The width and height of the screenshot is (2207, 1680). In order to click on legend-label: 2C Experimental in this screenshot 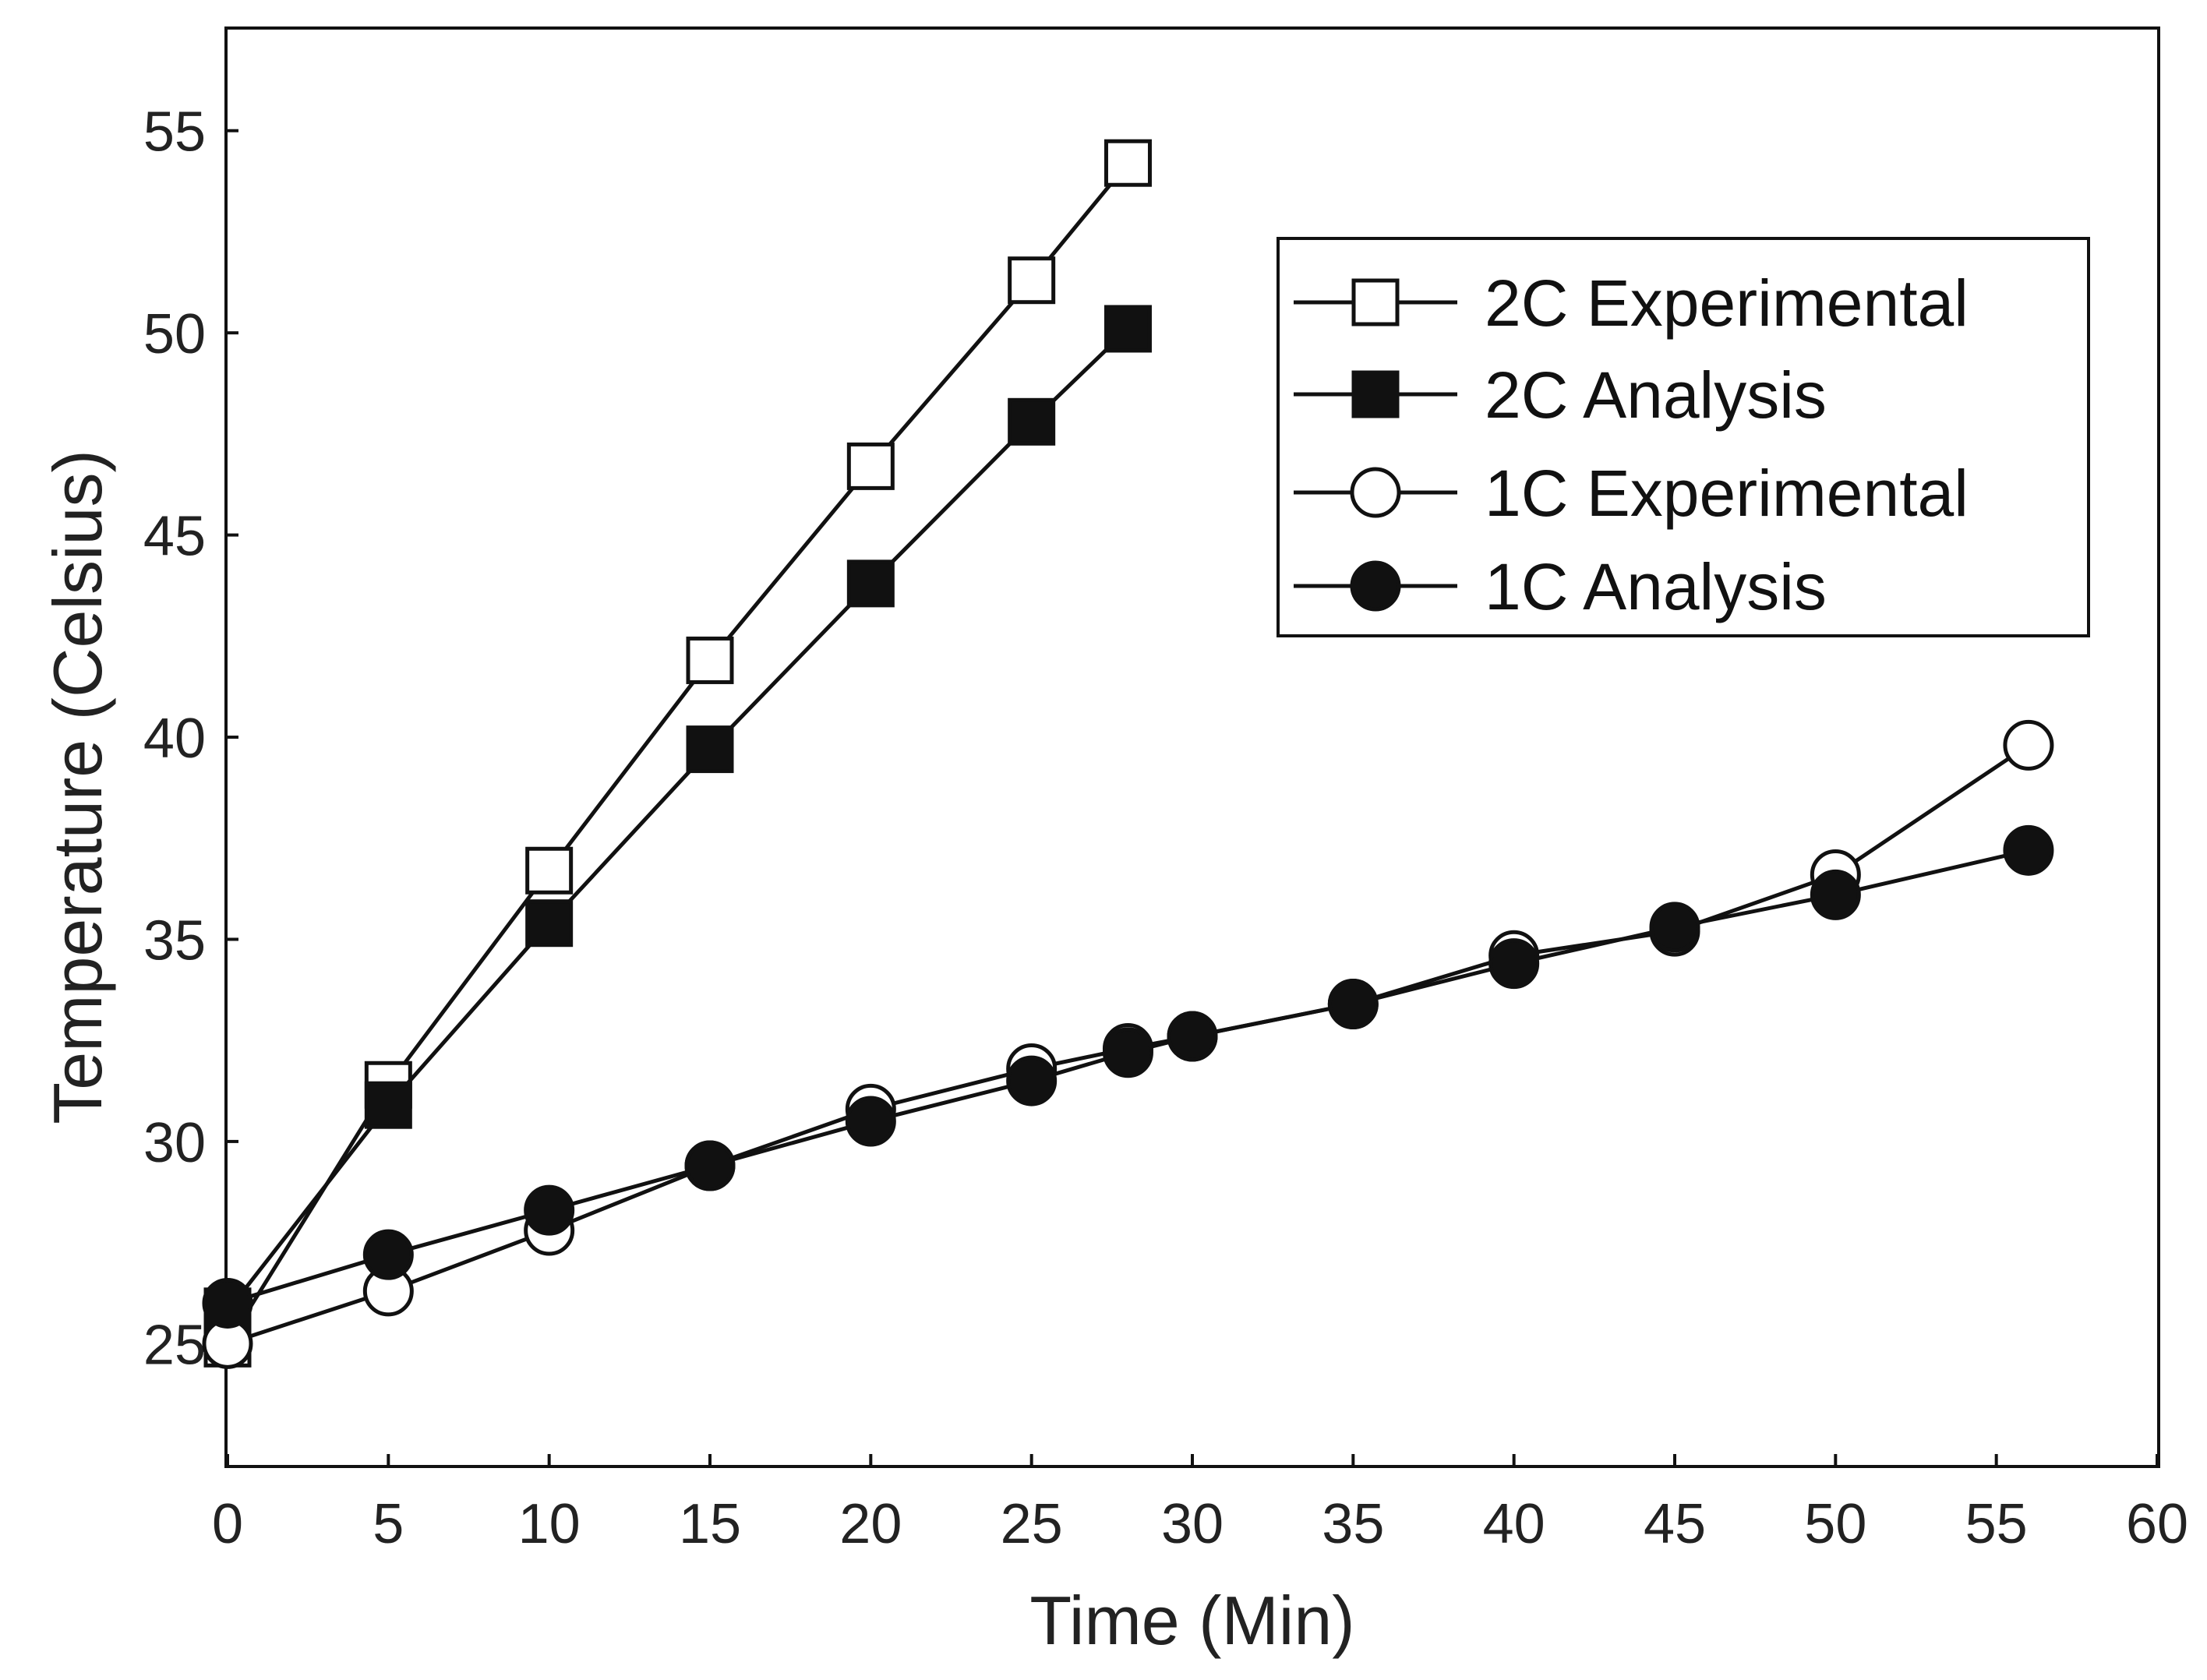, I will do `click(1727, 303)`.